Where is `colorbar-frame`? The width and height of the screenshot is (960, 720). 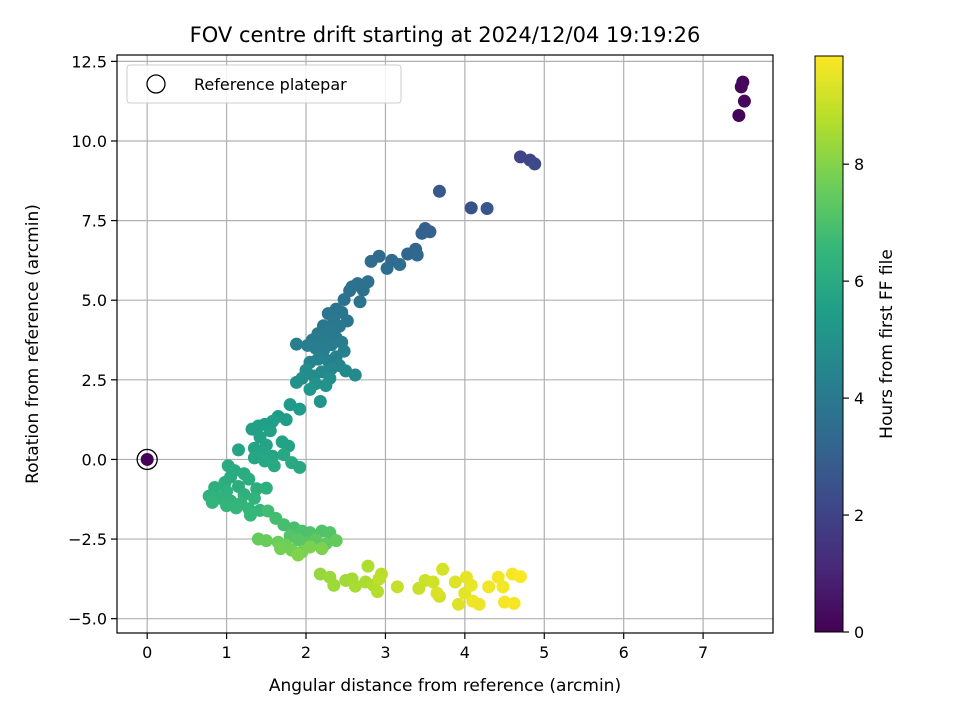 colorbar-frame is located at coordinates (829, 344).